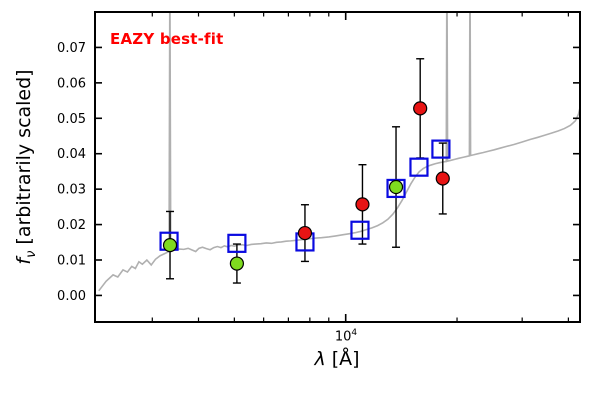 This screenshot has width=600, height=400. I want to click on x-axis-label: λ [Å], so click(336, 359).